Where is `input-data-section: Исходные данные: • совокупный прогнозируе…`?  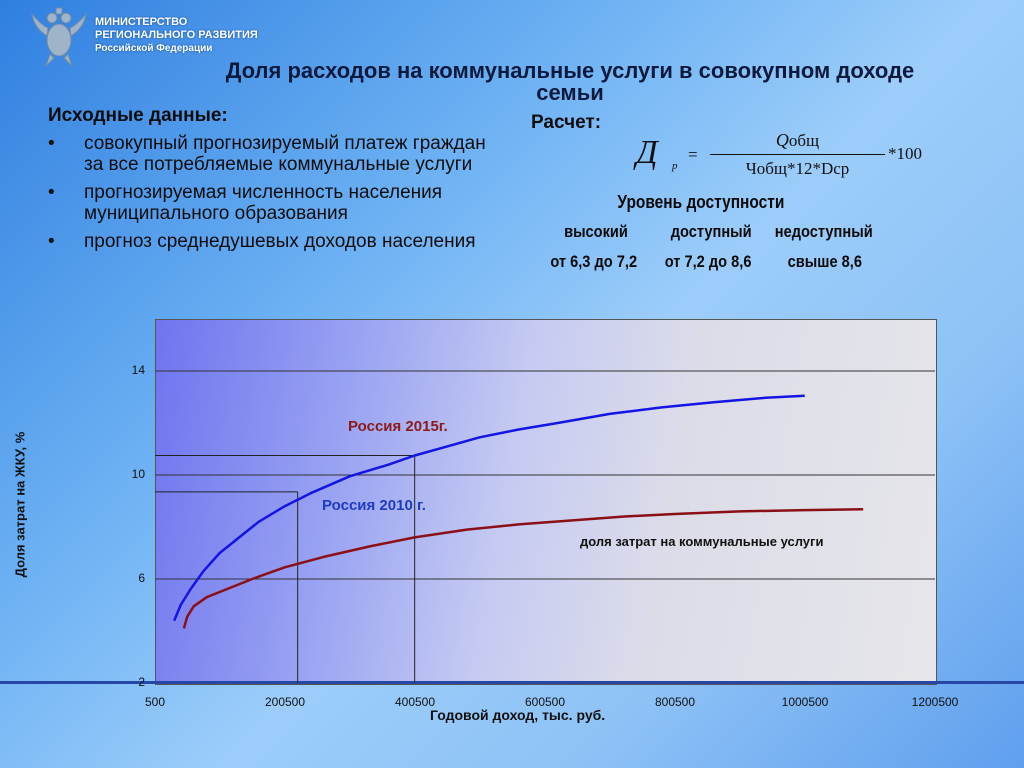
input-data-section: Исходные данные: • совокупный прогнозируе… is located at coordinates (268, 182).